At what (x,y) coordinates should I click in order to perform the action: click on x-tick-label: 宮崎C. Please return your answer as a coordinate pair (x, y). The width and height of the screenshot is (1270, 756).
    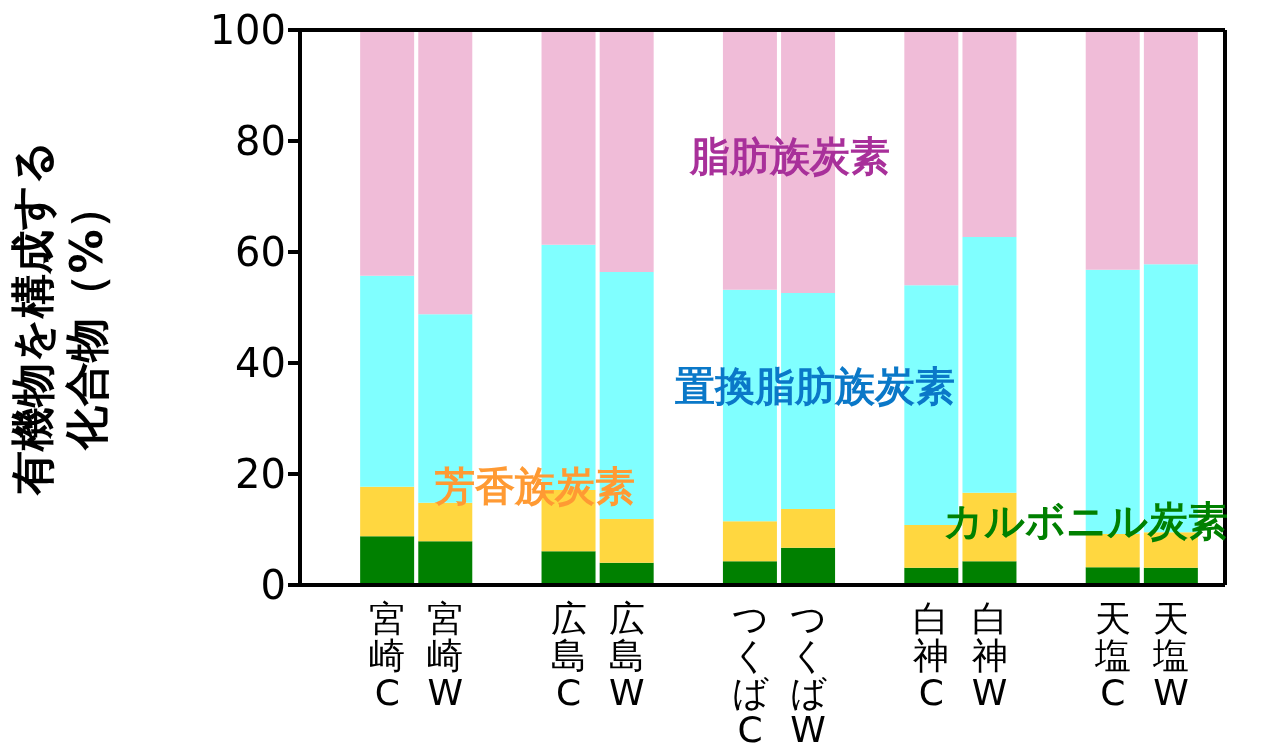
    Looking at the image, I should click on (387, 655).